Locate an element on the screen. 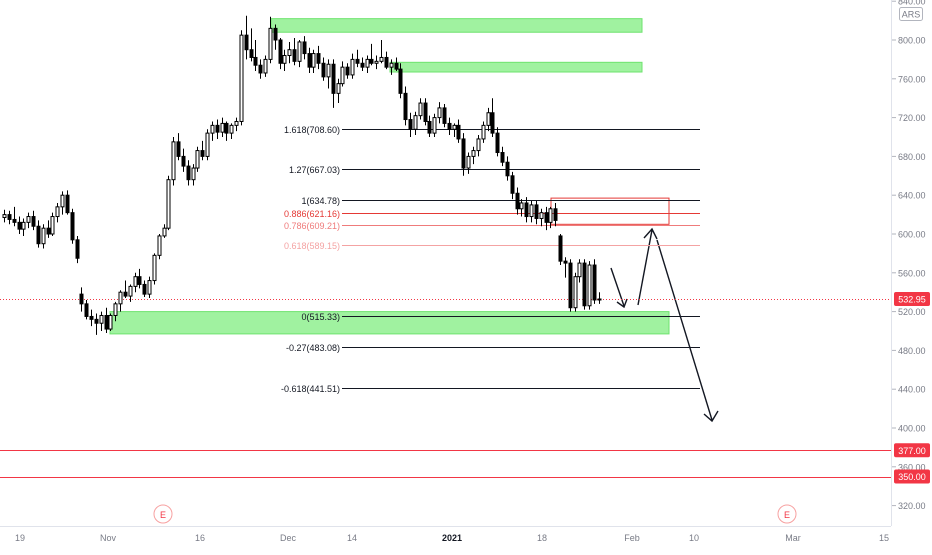  target-zone is located at coordinates (610, 211).